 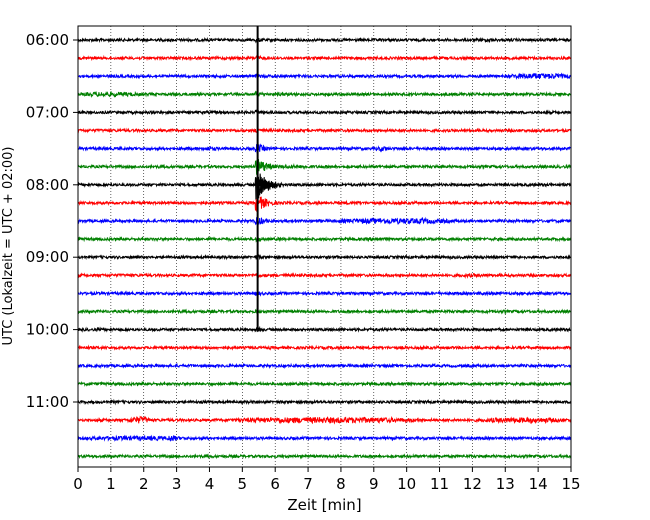 What do you see at coordinates (8, 246) in the screenshot?
I see `y-axis-label: UTC (Lokalzeit = UTC + 02:00)` at bounding box center [8, 246].